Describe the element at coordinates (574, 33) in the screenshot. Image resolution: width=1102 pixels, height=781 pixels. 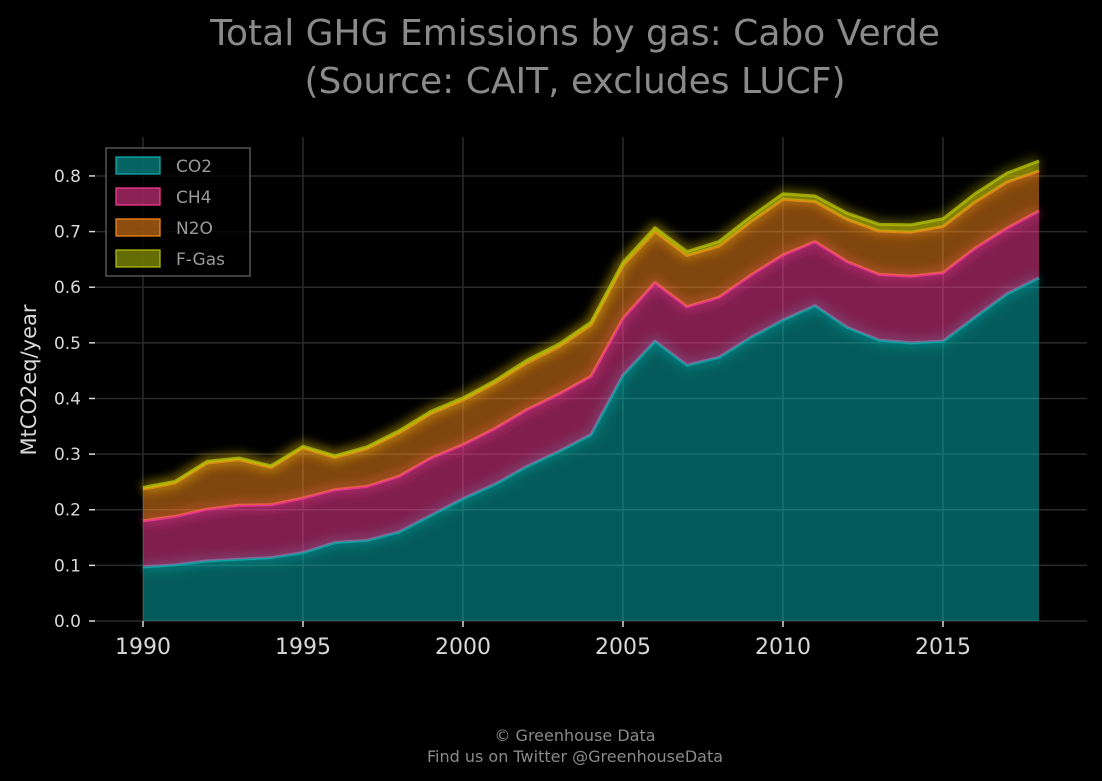
I see `chart-title-line-1: Total GHG Emissions by gas: Cabo Verde` at that location.